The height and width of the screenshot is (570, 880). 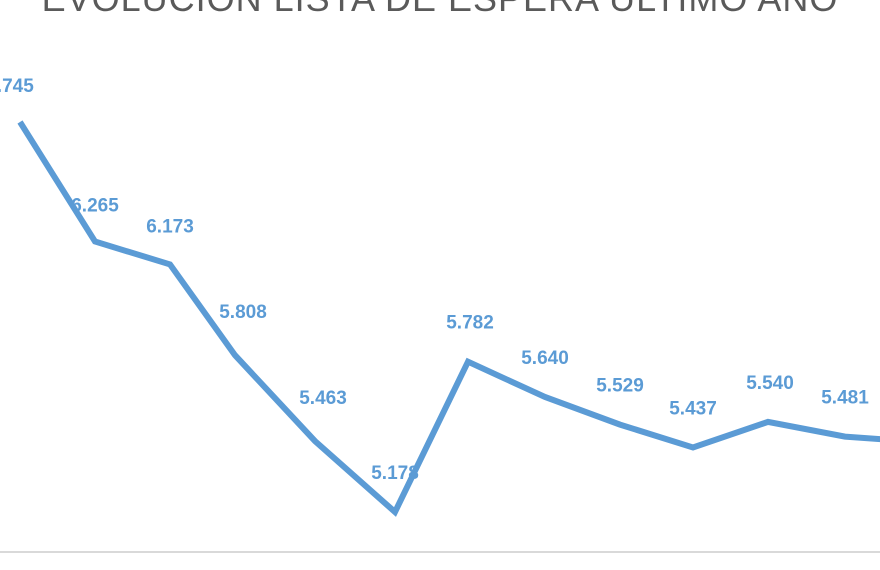 I want to click on data-label: 5.481, so click(x=845, y=398).